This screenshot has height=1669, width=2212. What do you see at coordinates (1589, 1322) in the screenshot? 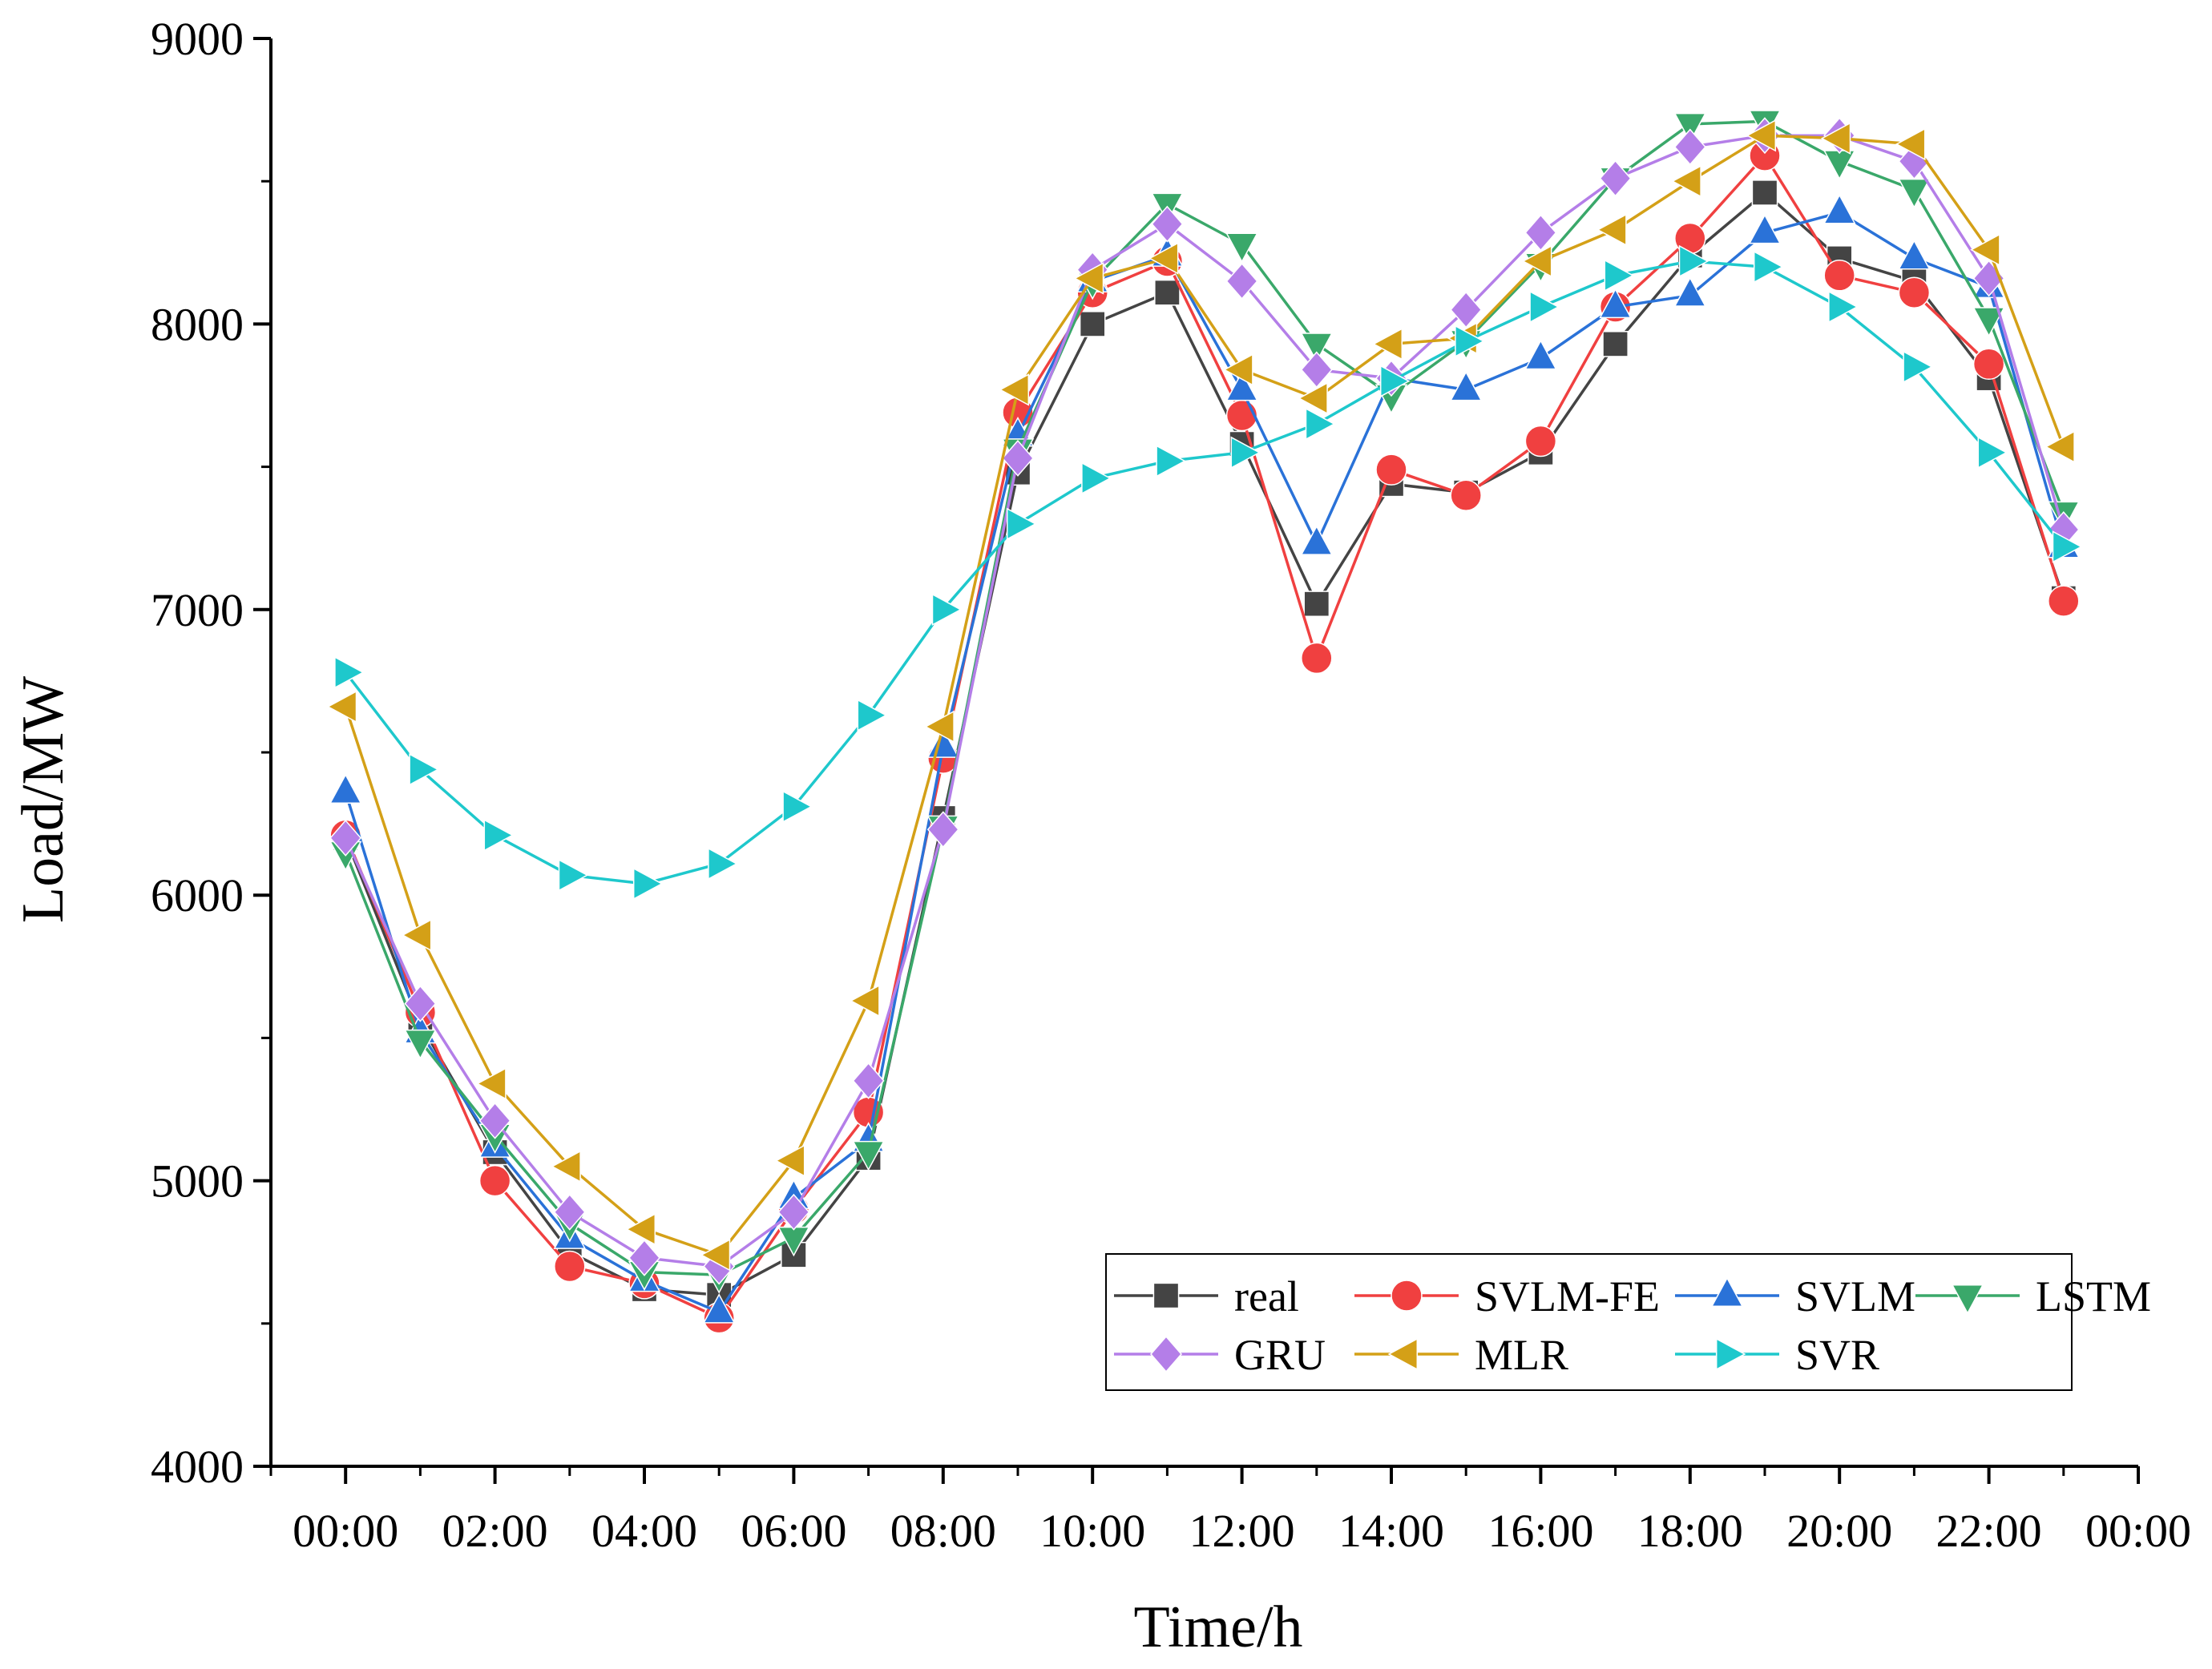
I see `legend-box` at bounding box center [1589, 1322].